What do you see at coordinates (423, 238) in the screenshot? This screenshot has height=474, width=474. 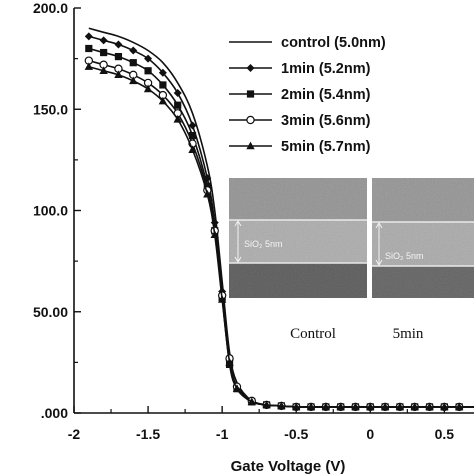 I see `inset-5min-image: SiO₂ 5nm` at bounding box center [423, 238].